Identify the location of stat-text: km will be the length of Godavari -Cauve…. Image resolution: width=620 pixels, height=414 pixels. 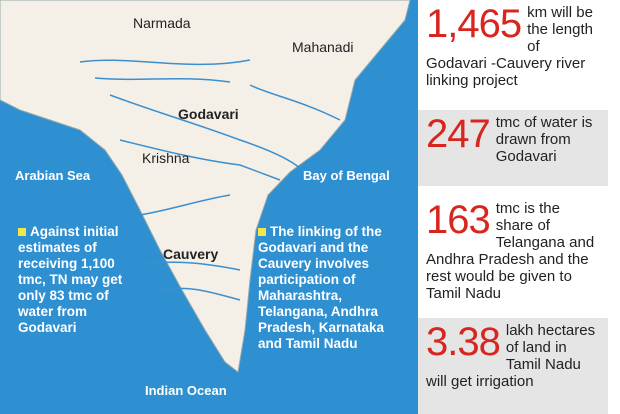
(509, 46).